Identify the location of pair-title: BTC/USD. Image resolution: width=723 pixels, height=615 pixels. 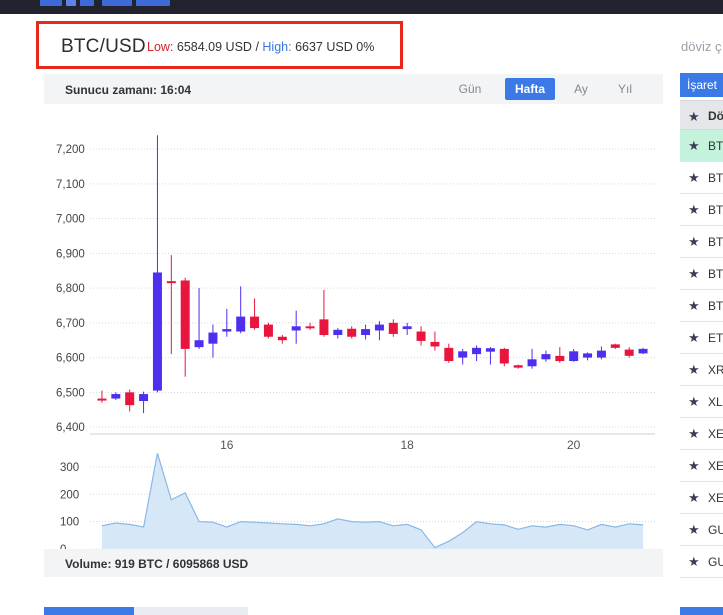
(103, 46).